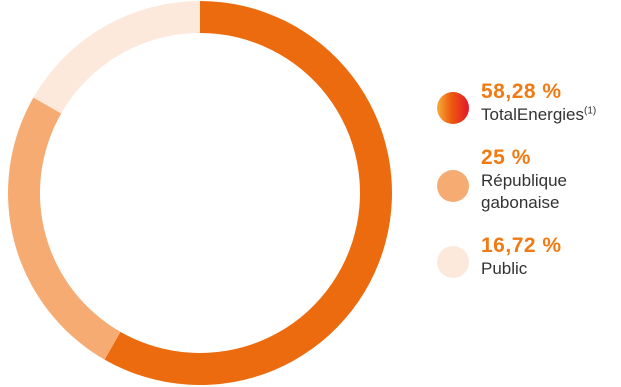 This screenshot has height=387, width=621. Describe the element at coordinates (504, 268) in the screenshot. I see `legend-label-public: Public` at that location.